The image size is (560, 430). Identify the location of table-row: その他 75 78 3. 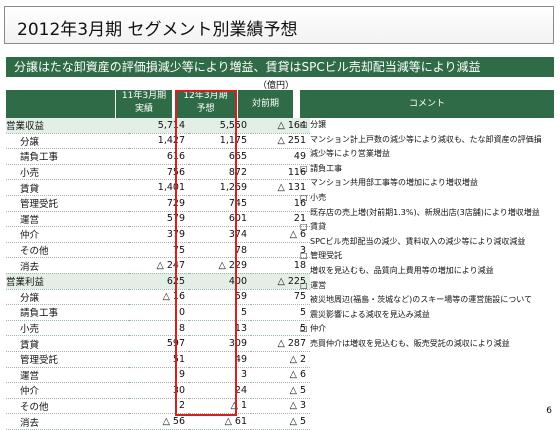
(158, 250).